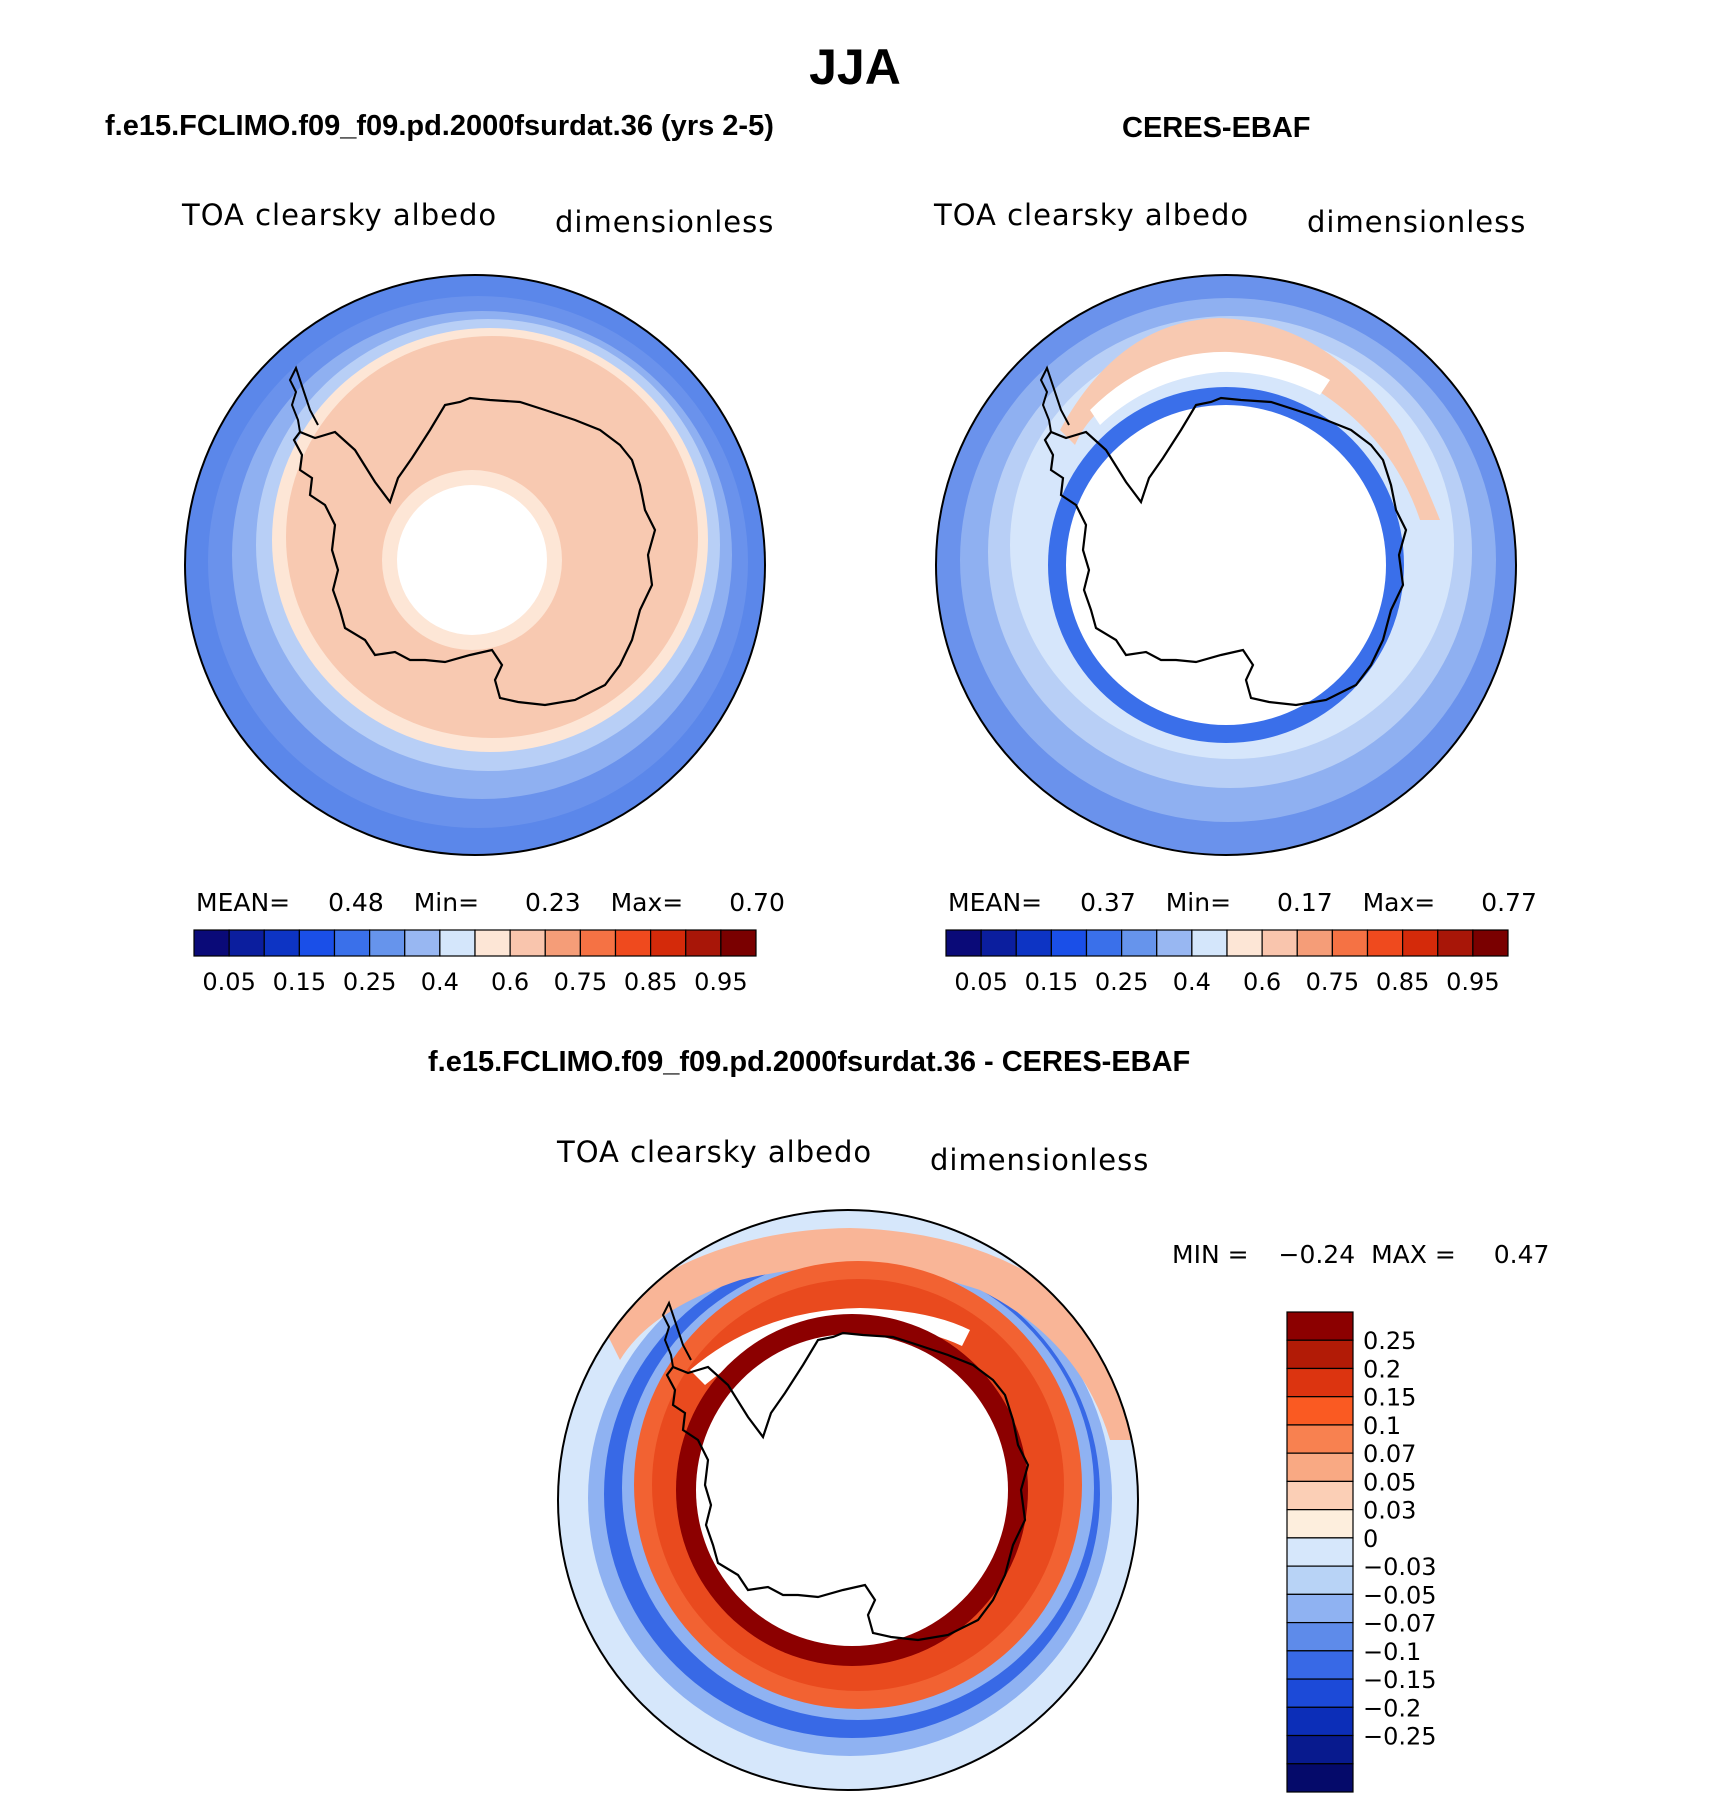  Describe the element at coordinates (1382, 1426) in the screenshot. I see `diff-colorbar-label: 0.1` at that location.